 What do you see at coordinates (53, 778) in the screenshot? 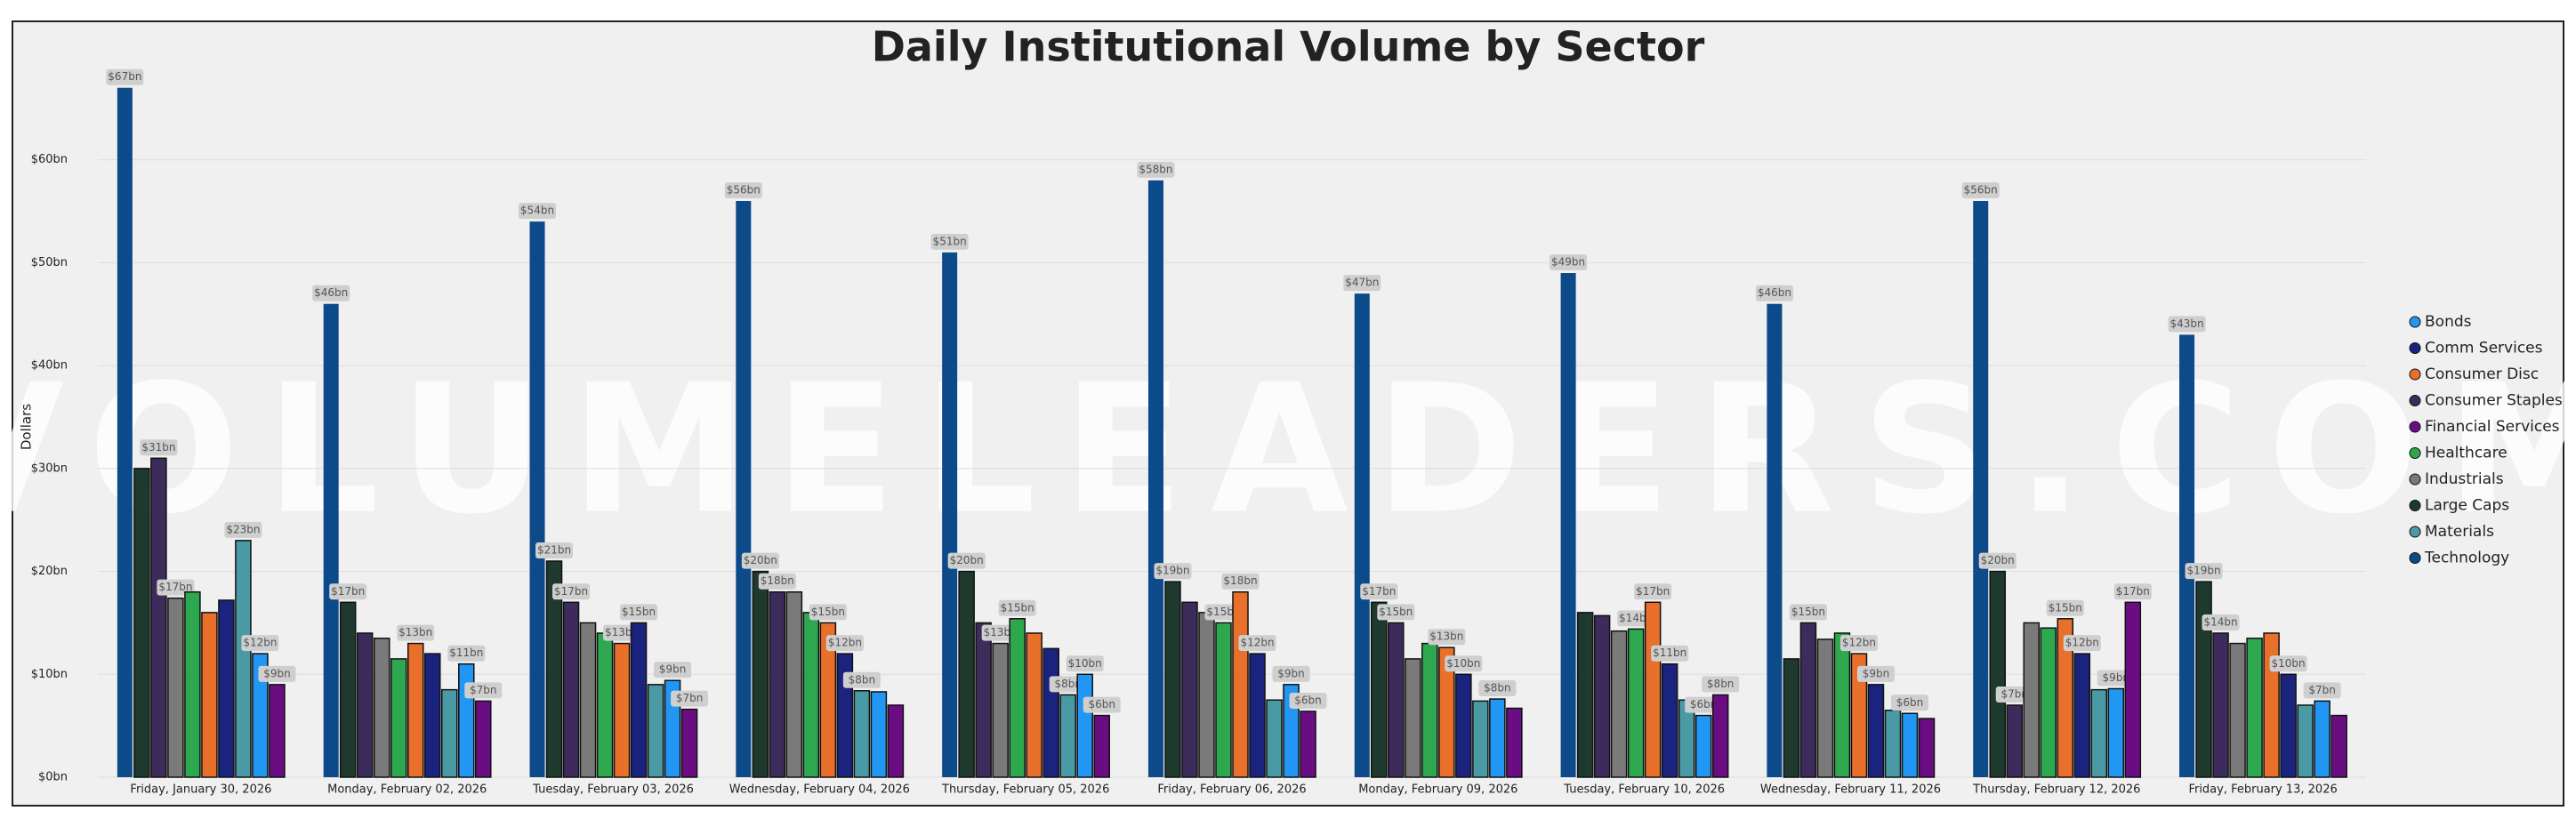
I see `y-tick-label: $0bn` at bounding box center [53, 778].